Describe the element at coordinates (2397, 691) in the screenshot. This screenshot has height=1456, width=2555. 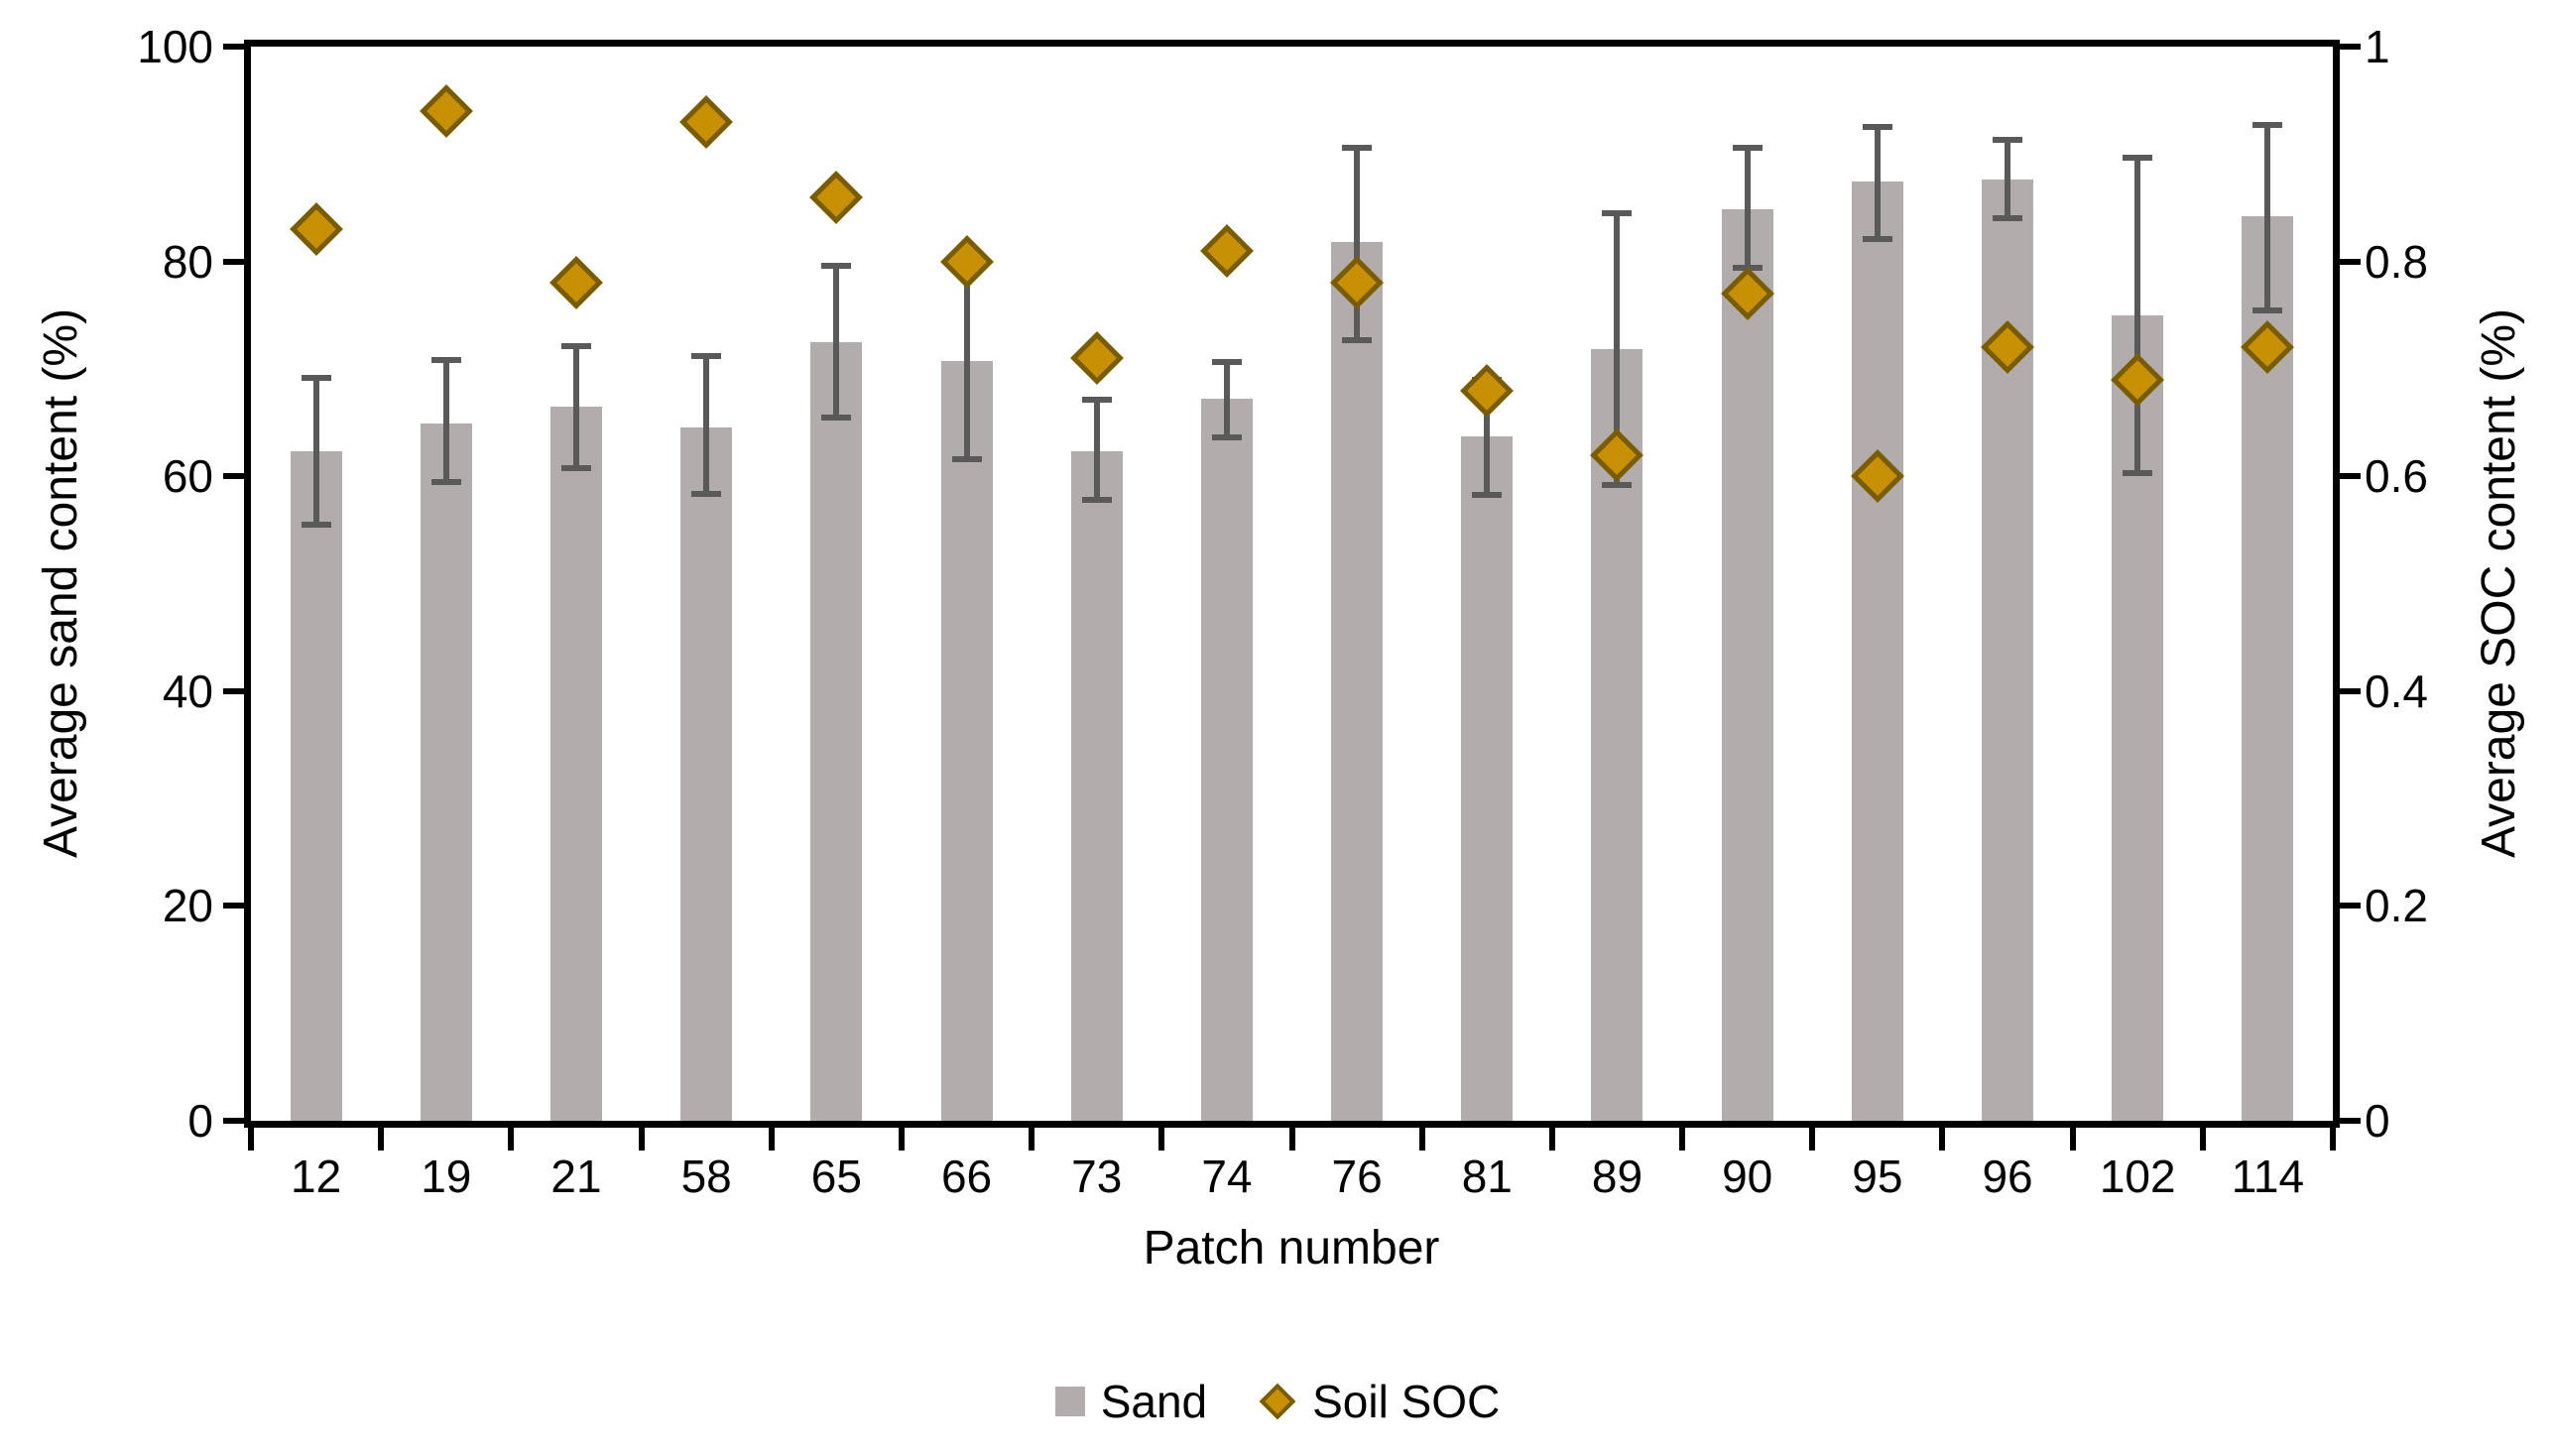
I see `right-axis-tick-label: 0.4` at that location.